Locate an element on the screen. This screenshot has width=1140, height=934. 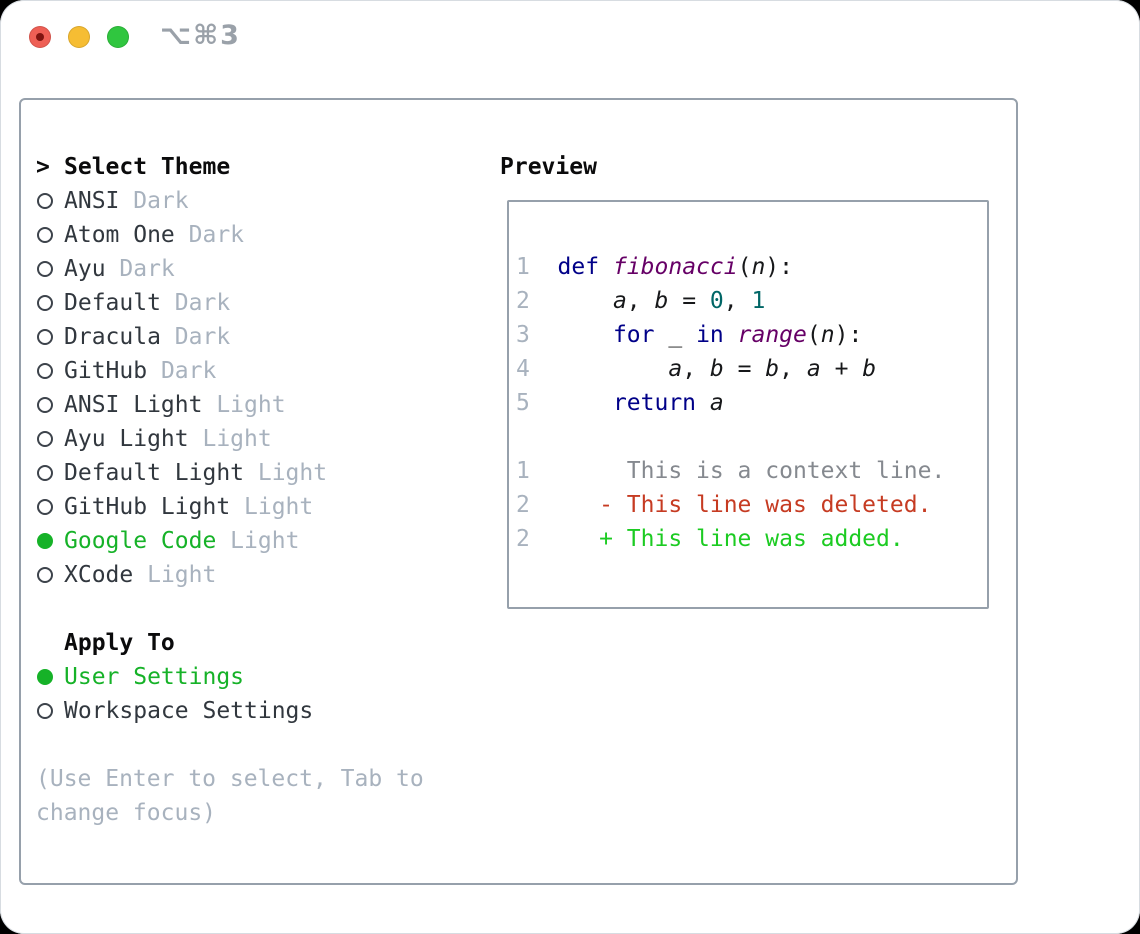
theme-option-github-light-light: GitHub Light Light is located at coordinates (181, 507).